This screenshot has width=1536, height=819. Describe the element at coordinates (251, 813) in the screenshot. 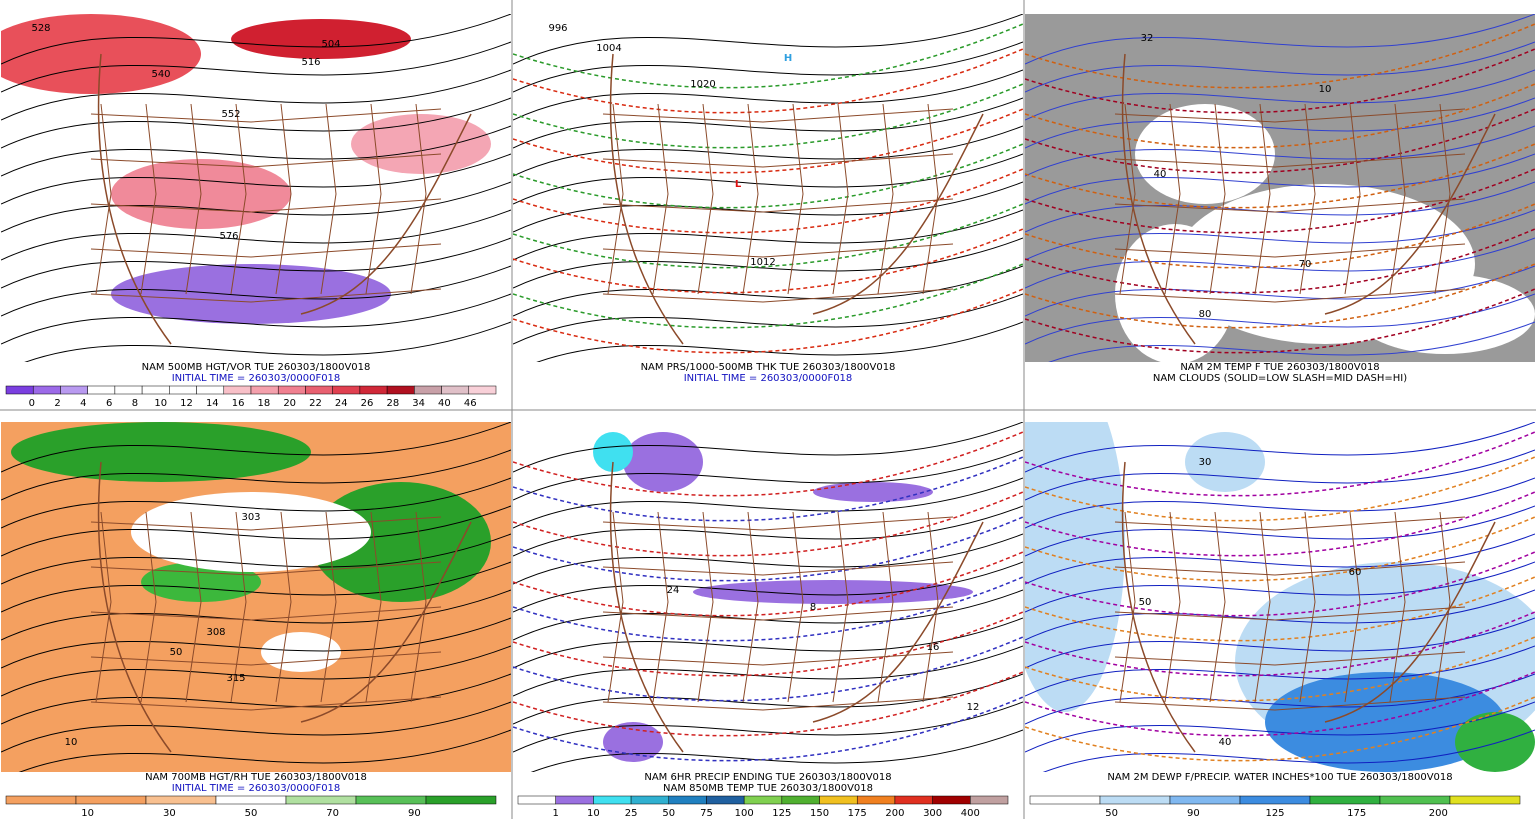

I see `colorbar-label: 50` at that location.